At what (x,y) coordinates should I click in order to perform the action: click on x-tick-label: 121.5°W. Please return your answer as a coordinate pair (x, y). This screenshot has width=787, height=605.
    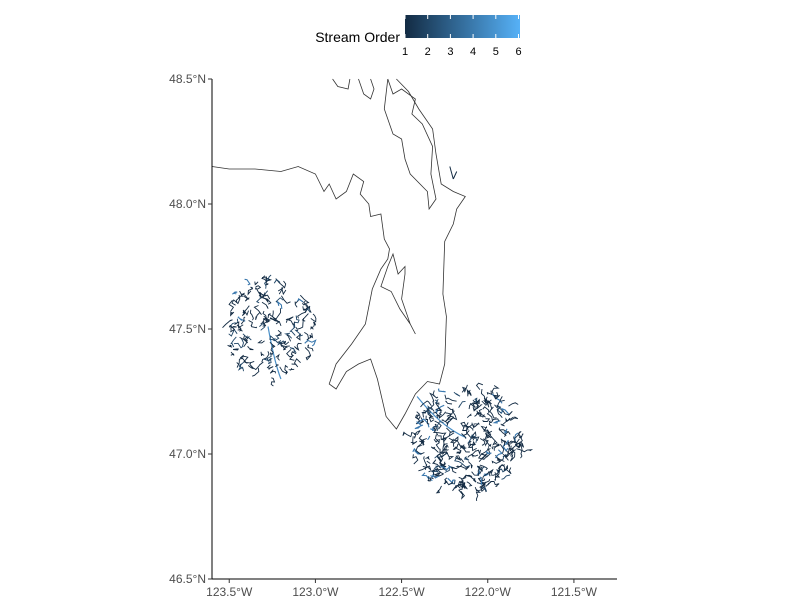
    Looking at the image, I should click on (574, 592).